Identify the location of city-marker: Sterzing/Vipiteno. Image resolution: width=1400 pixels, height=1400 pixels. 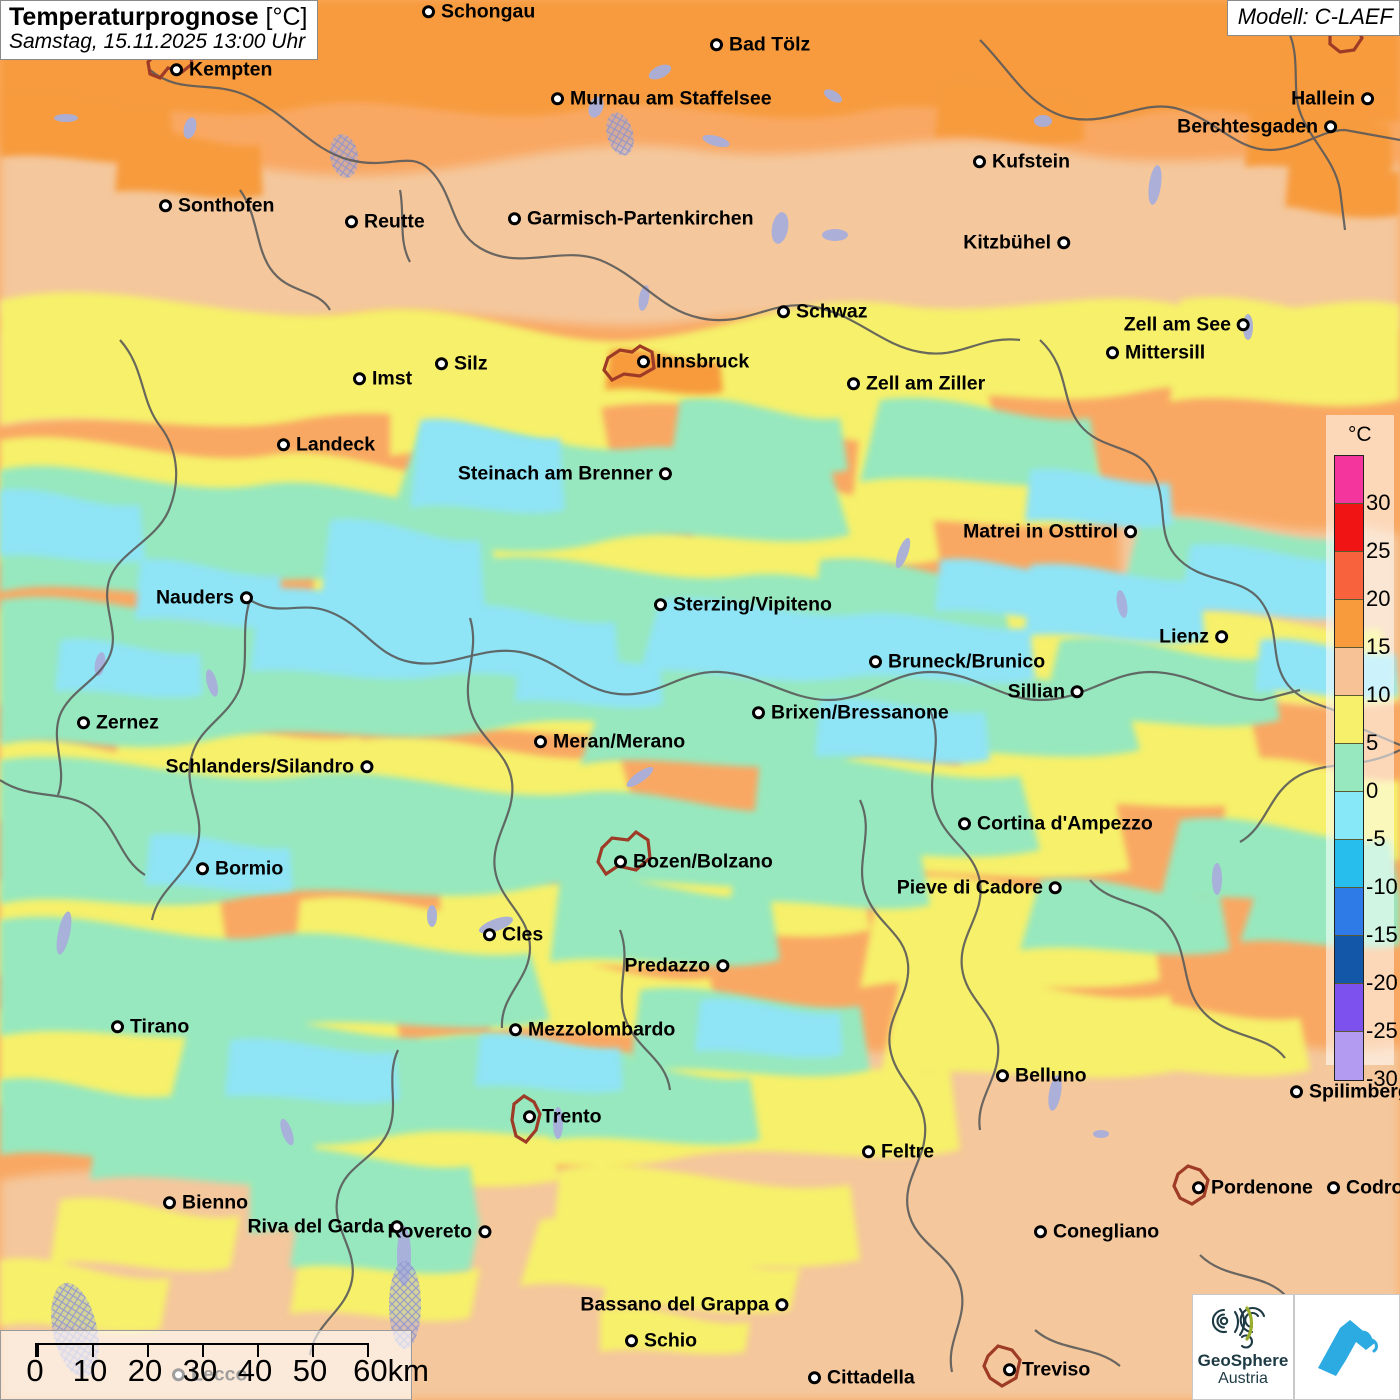
(743, 605).